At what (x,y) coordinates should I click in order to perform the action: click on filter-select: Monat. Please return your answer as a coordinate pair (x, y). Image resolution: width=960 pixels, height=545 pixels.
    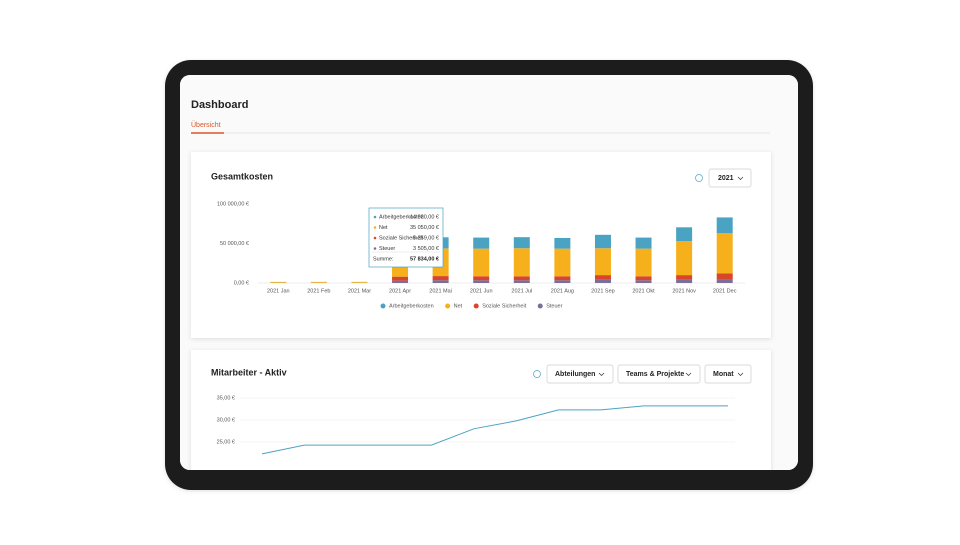
    Looking at the image, I should click on (728, 374).